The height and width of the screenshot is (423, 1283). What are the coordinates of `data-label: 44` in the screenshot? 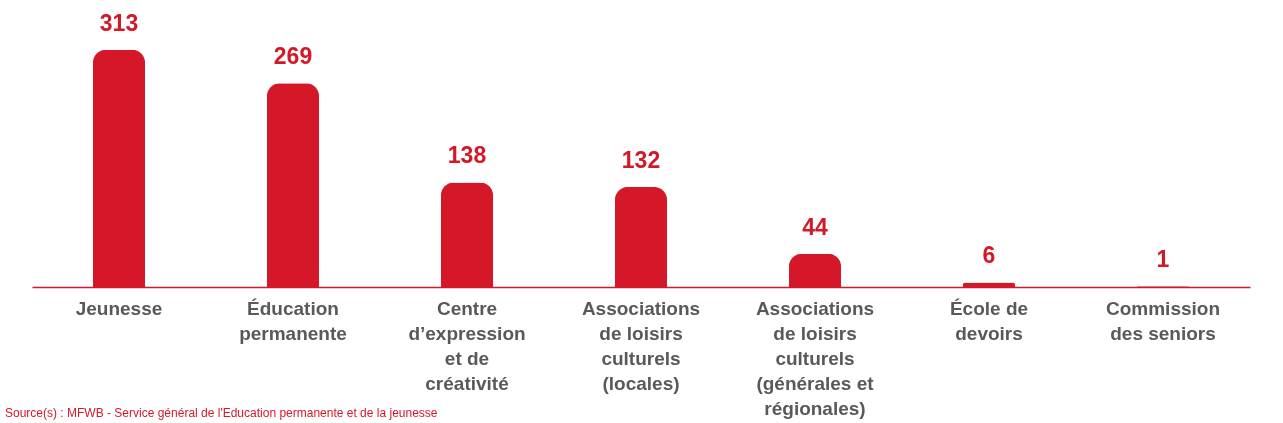 It's located at (815, 226).